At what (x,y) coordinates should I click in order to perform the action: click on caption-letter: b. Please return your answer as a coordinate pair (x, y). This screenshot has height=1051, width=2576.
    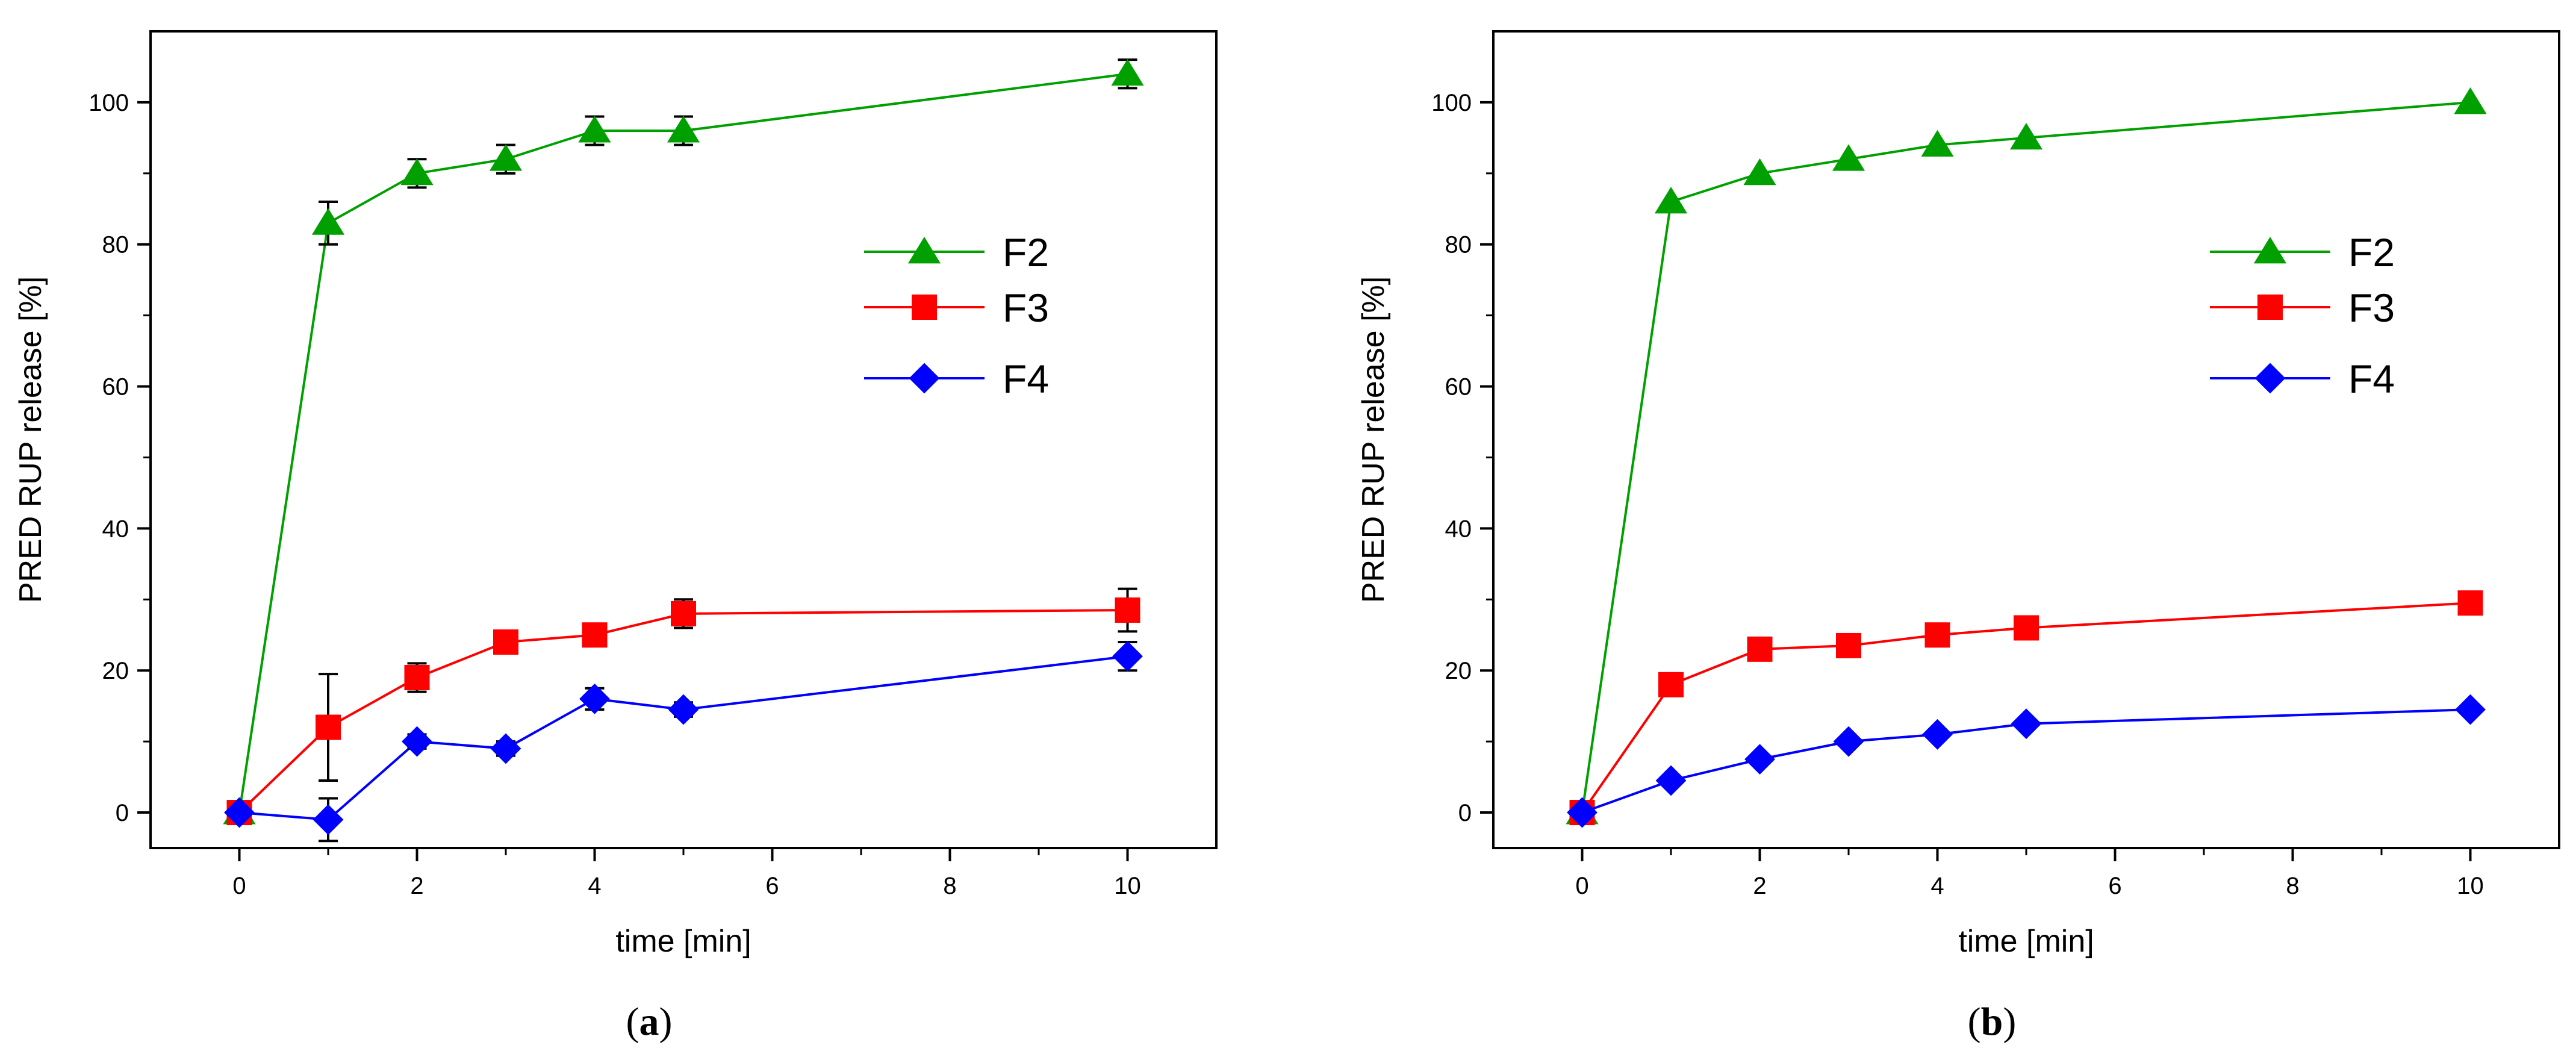
    Looking at the image, I should click on (1992, 1022).